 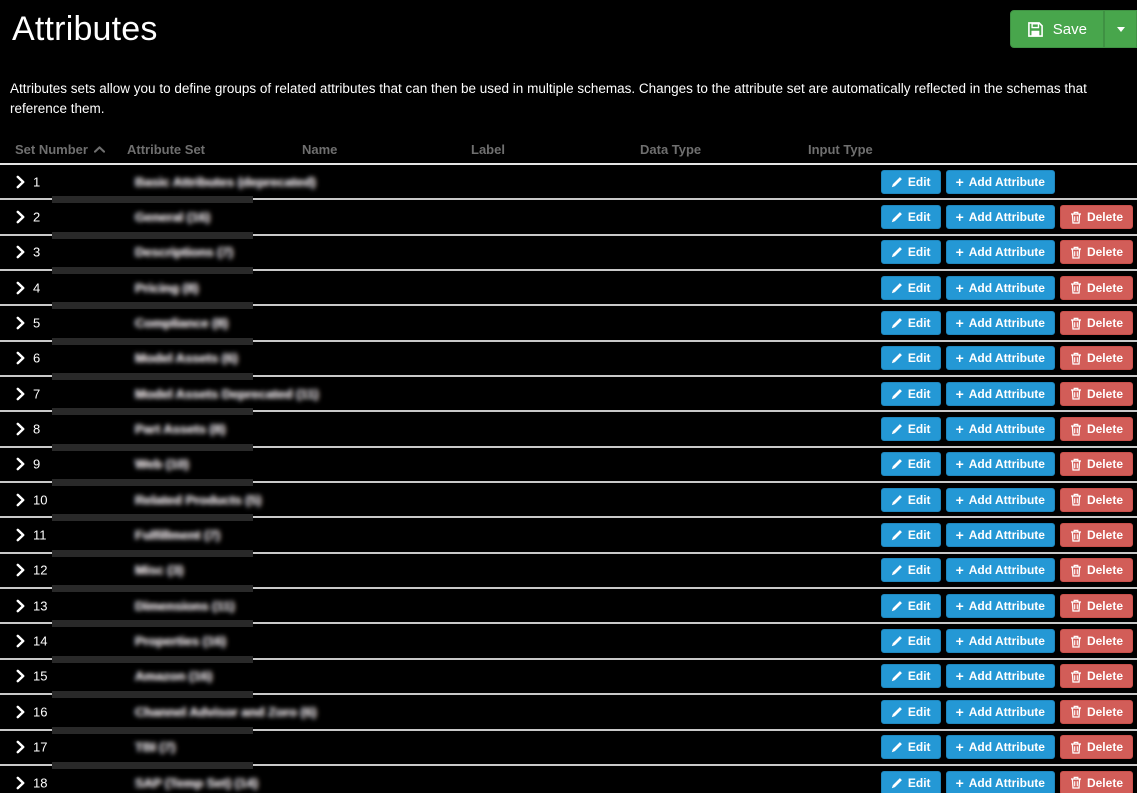 What do you see at coordinates (1056, 29) in the screenshot?
I see `save-button: Save` at bounding box center [1056, 29].